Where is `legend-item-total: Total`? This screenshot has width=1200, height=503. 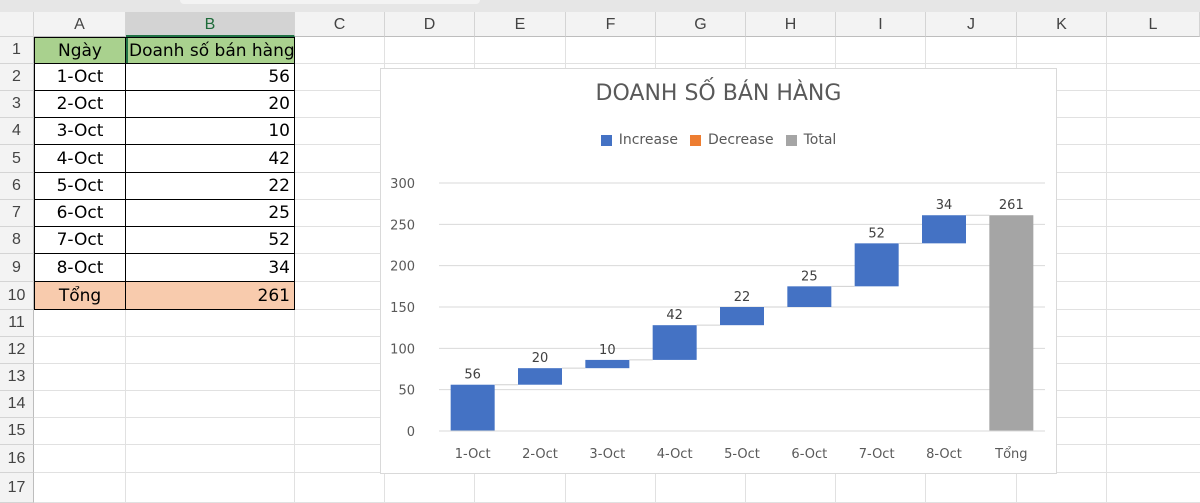 legend-item-total: Total is located at coordinates (811, 140).